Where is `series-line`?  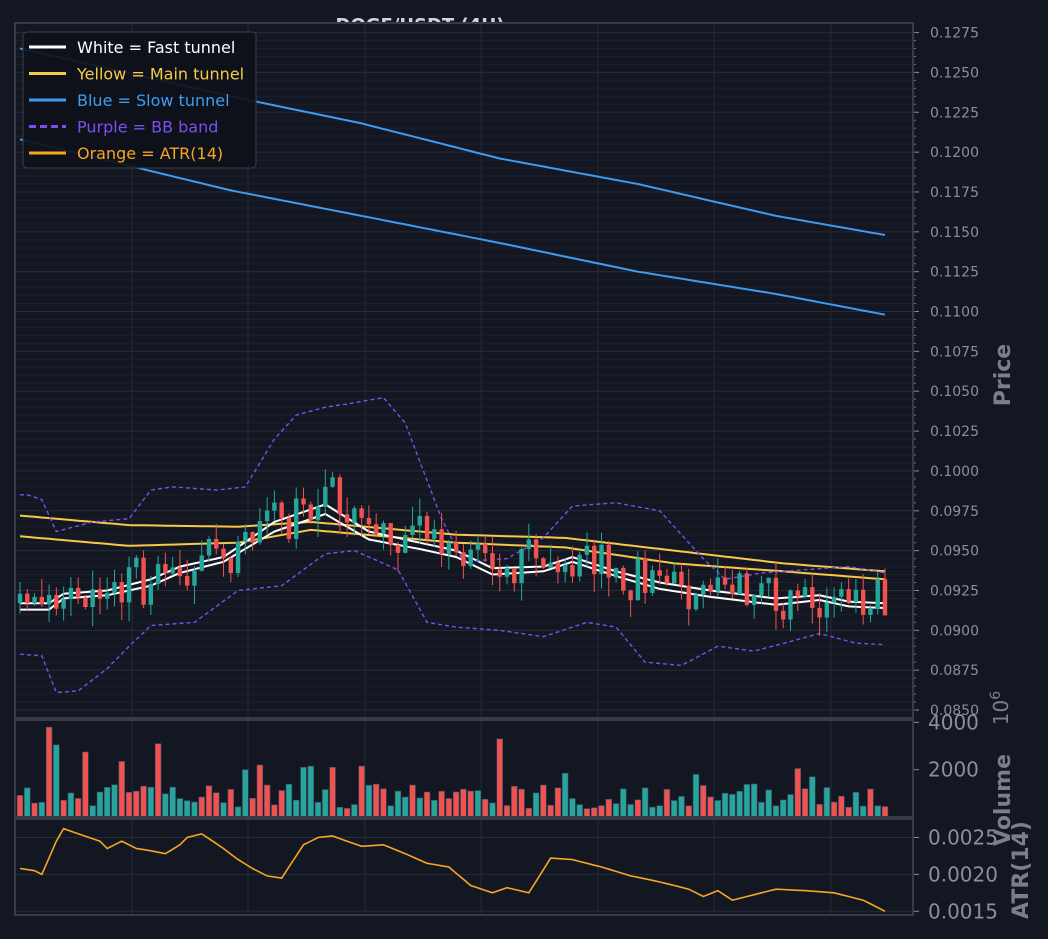 series-line is located at coordinates (453, 561).